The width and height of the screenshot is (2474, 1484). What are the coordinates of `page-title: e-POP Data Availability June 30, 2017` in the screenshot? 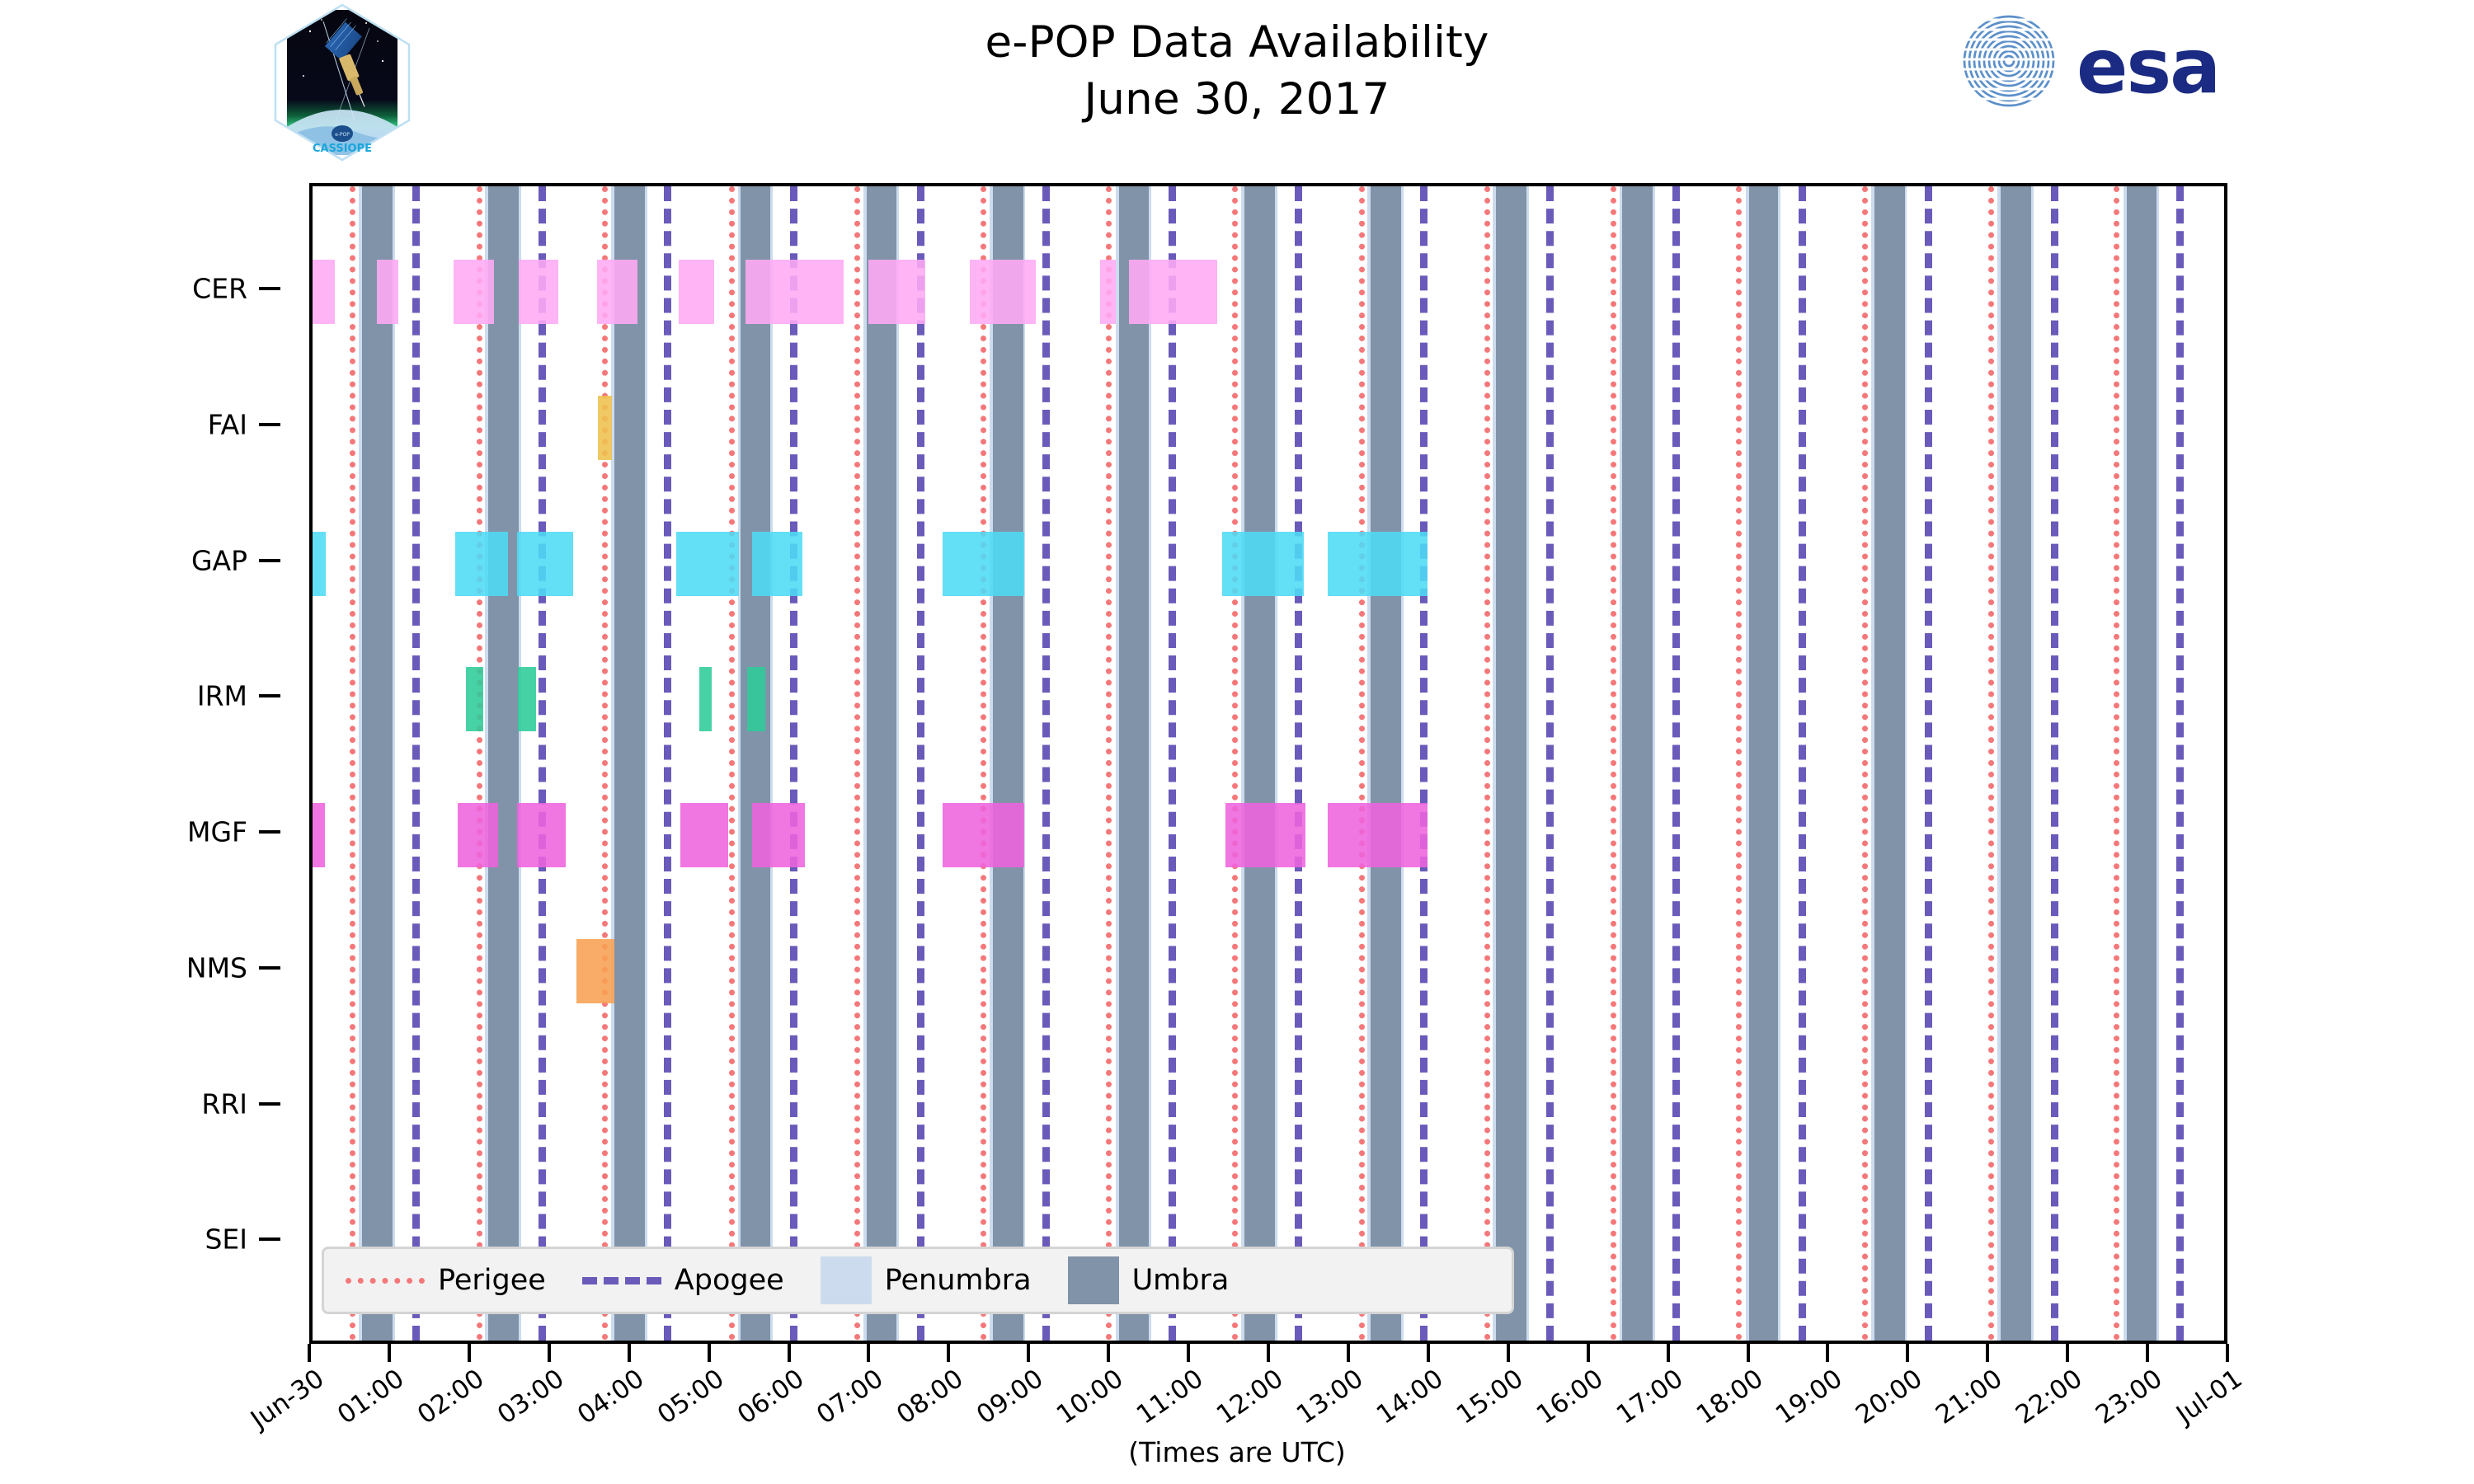 It's located at (1237, 72).